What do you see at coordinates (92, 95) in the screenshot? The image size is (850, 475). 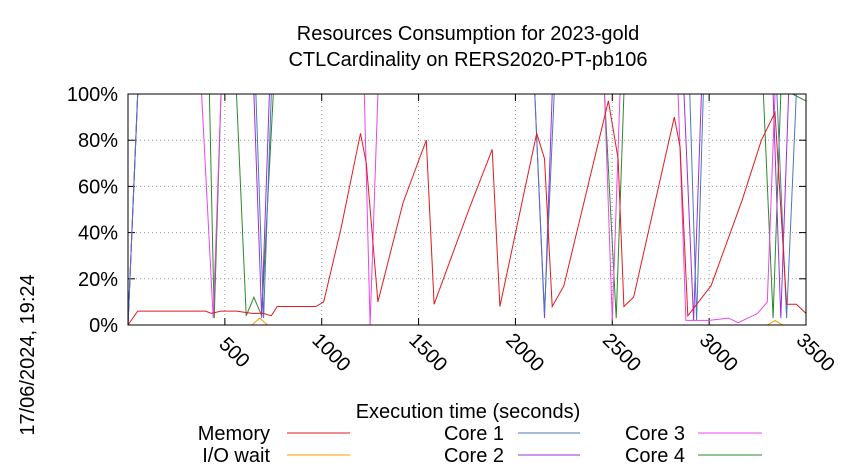 I see `y-tick-label: 100%` at bounding box center [92, 95].